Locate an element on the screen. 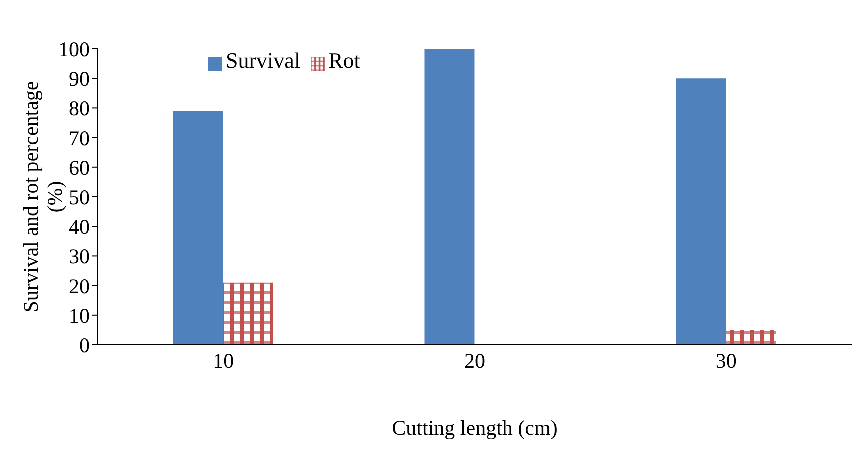  y-tick-label: 60 is located at coordinates (79, 168).